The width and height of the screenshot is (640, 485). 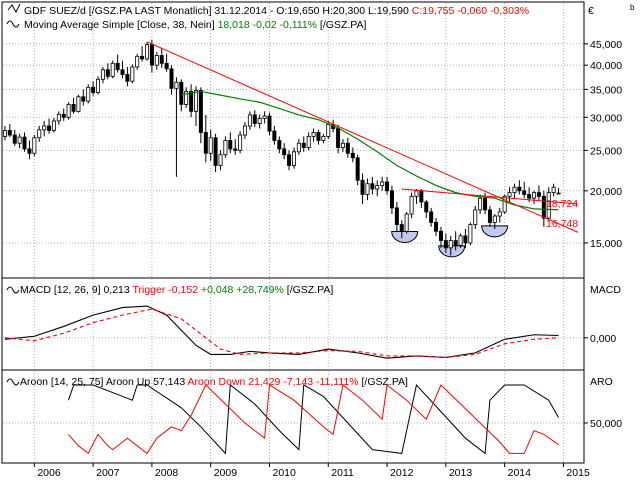 I want to click on macd-series-glyph, so click(x=13, y=290).